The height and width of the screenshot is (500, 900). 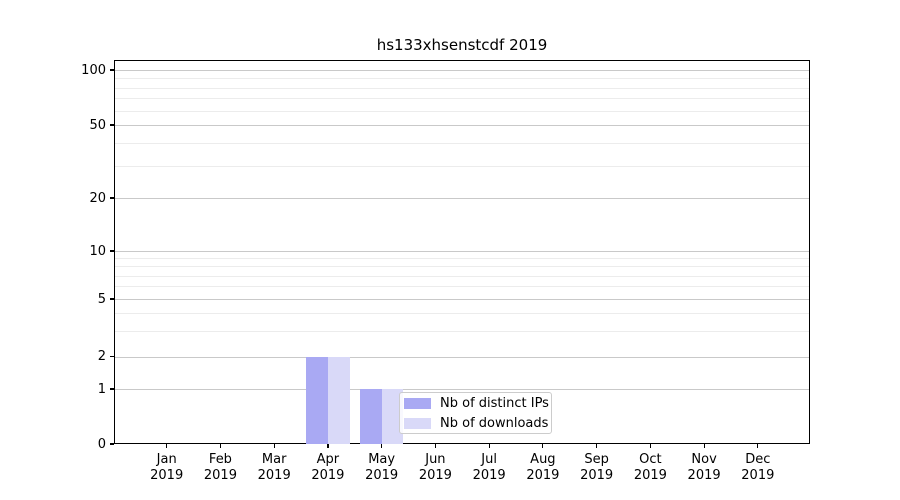 I want to click on y-tick-label: 10, so click(x=97, y=251).